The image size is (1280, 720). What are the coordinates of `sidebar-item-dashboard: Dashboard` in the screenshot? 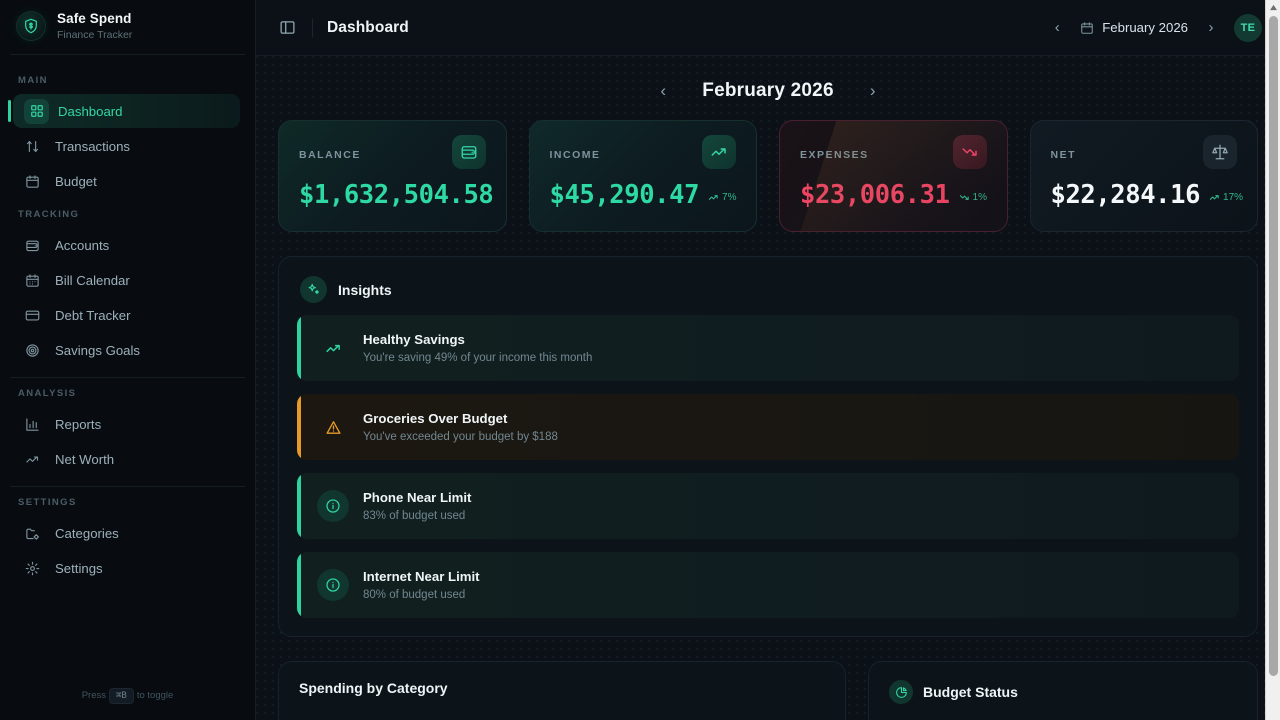 It's located at (124, 111).